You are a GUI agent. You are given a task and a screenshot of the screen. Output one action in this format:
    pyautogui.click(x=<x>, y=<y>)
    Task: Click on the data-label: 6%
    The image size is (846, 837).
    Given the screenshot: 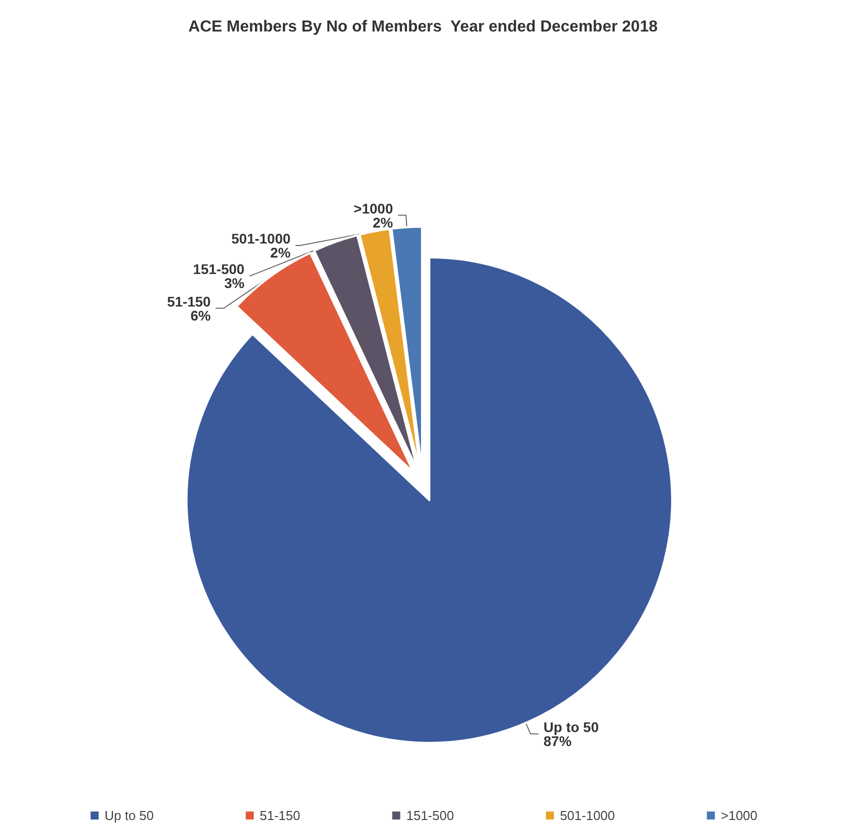 What is the action you would take?
    pyautogui.click(x=201, y=315)
    